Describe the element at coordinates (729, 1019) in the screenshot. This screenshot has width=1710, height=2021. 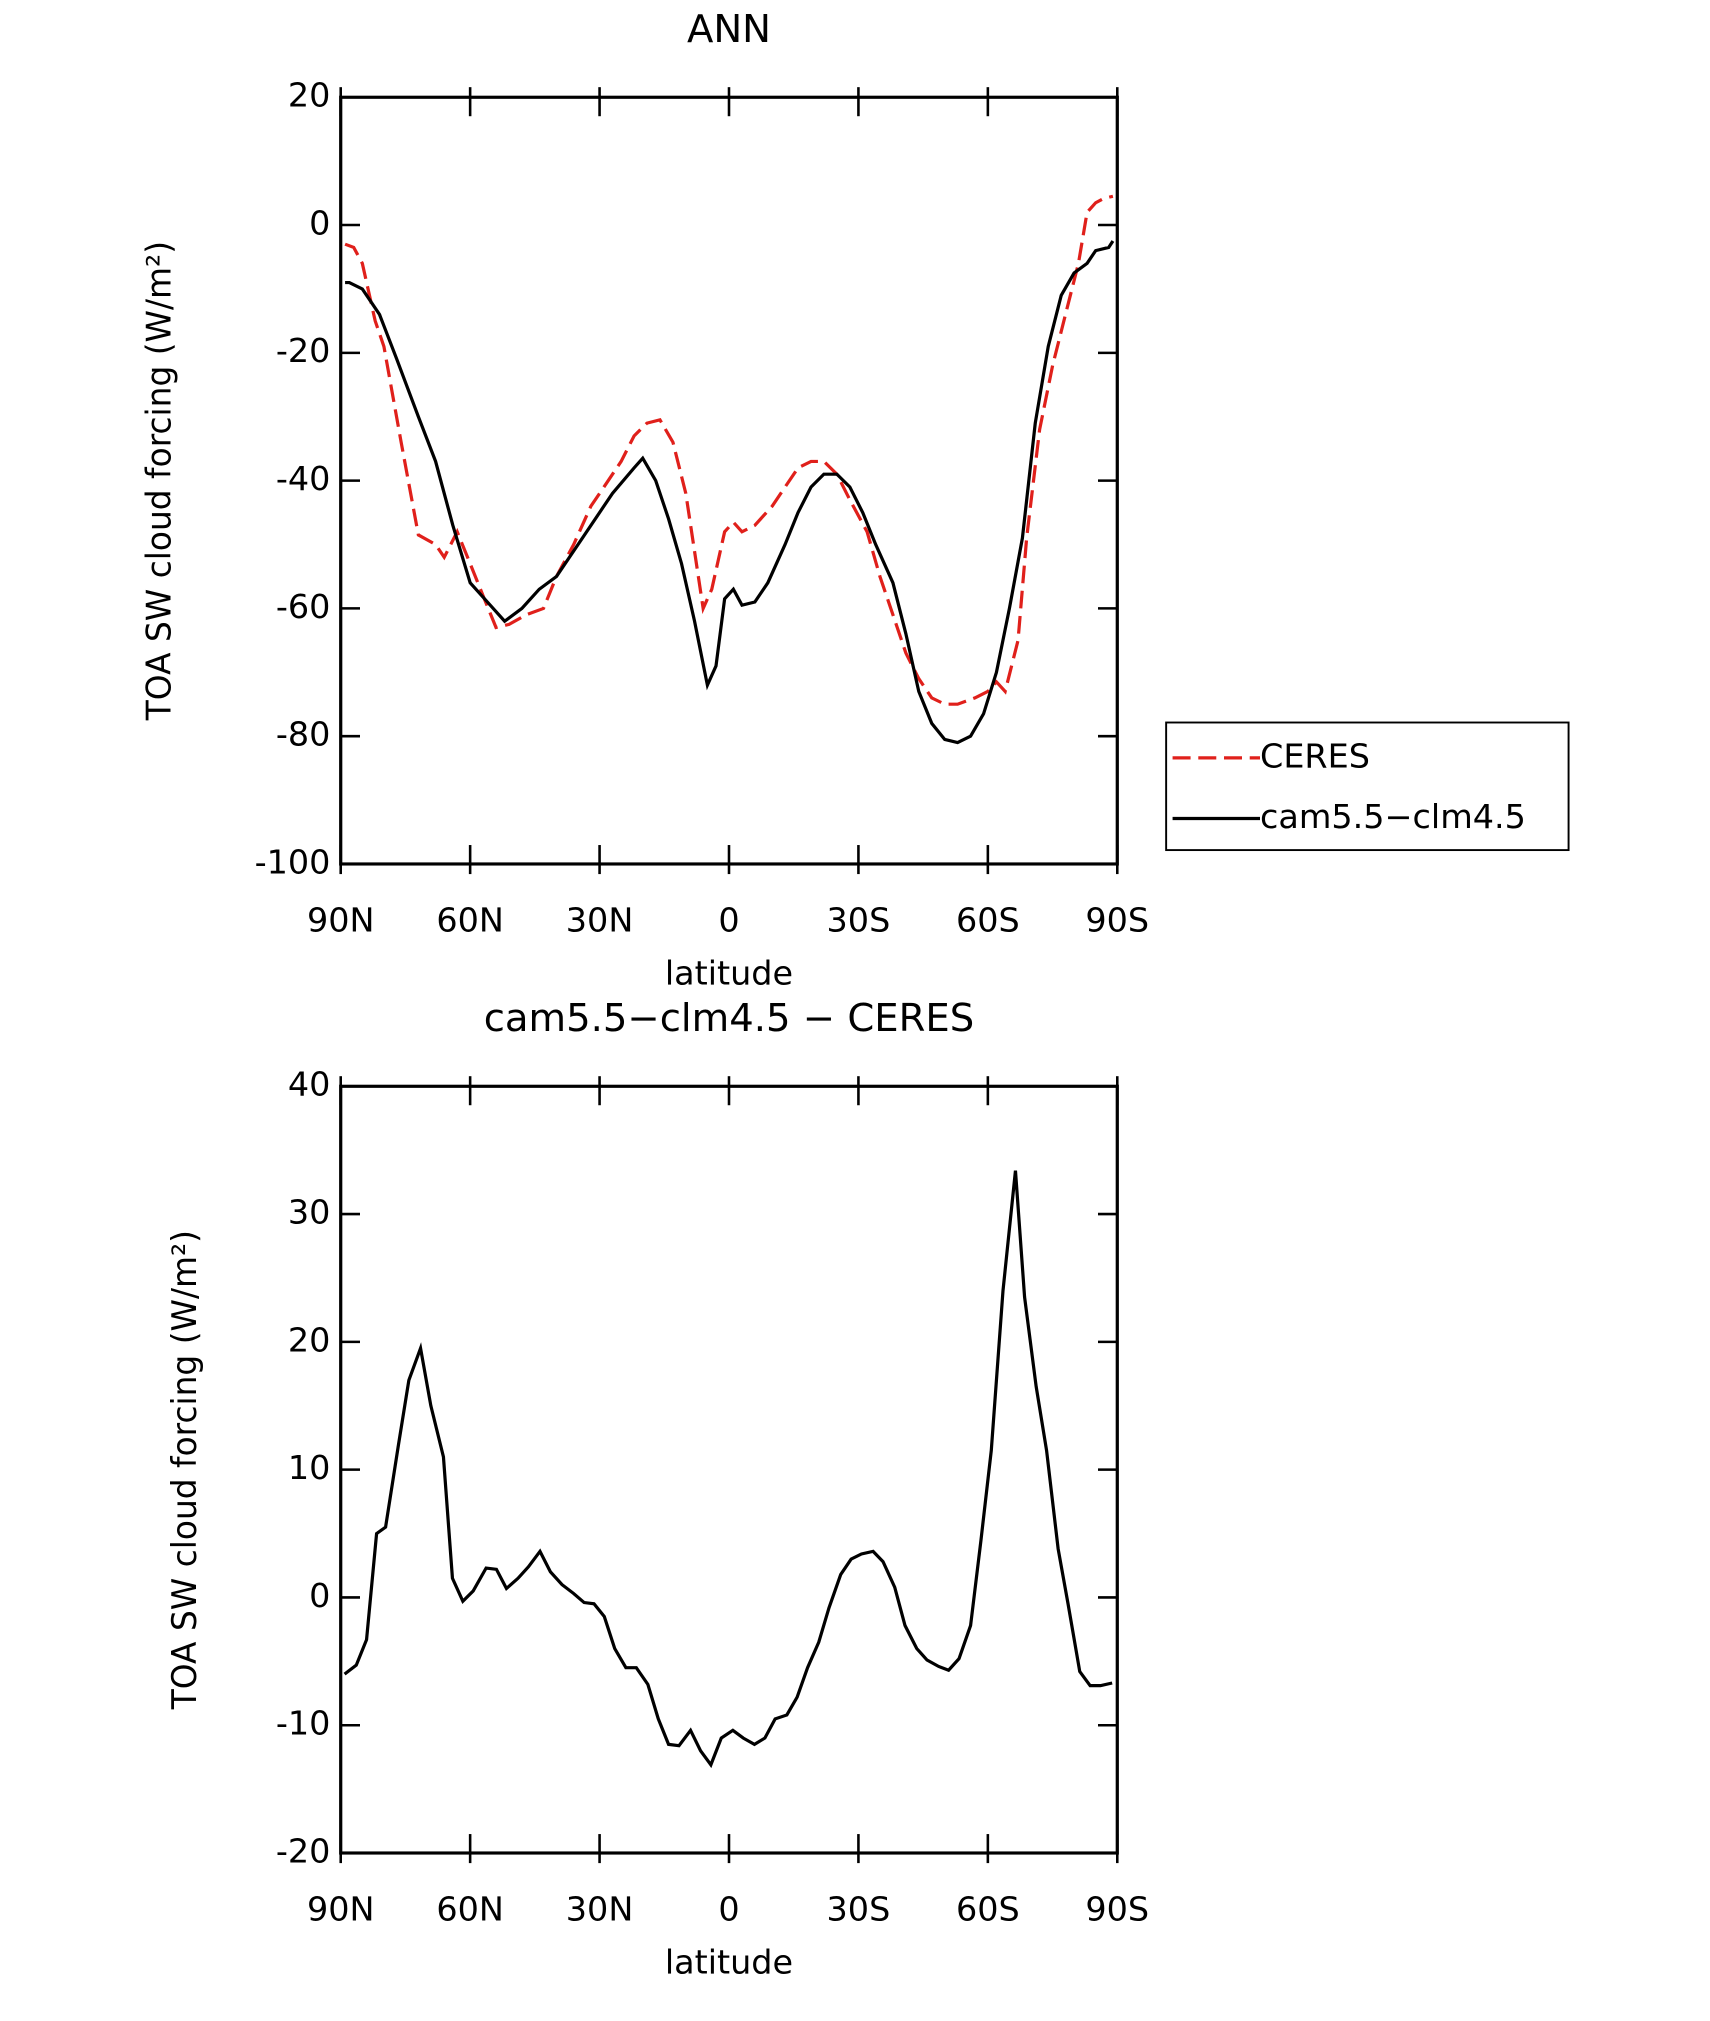
I see `chart-title: cam5.5−clm4.5 − CERES` at that location.